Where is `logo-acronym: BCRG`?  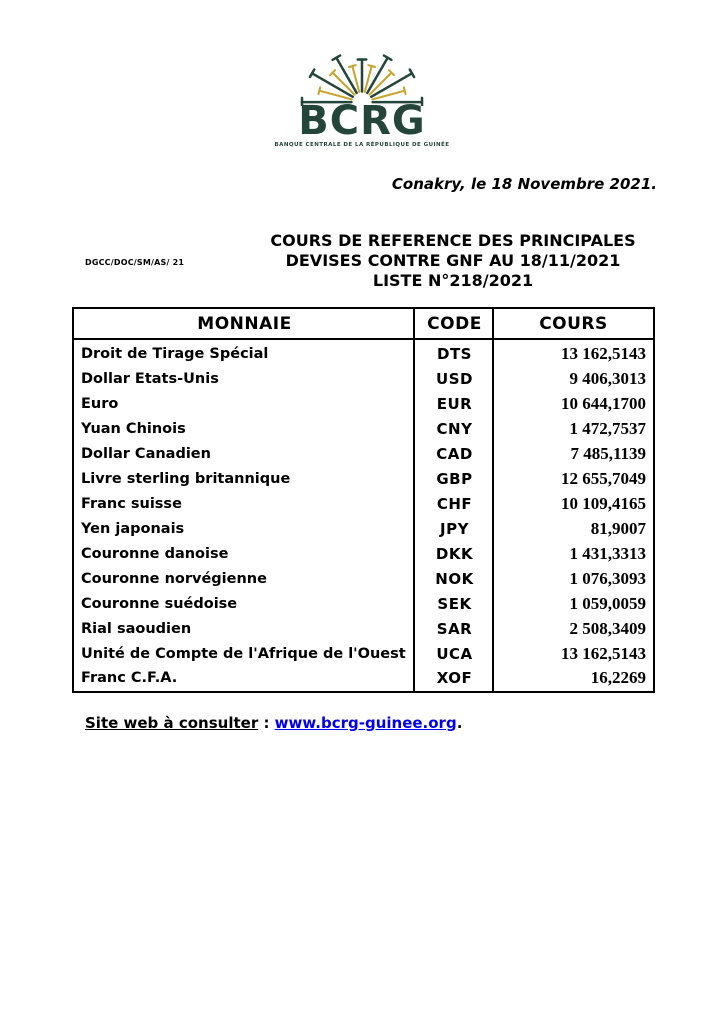
logo-acronym: BCRG is located at coordinates (362, 121).